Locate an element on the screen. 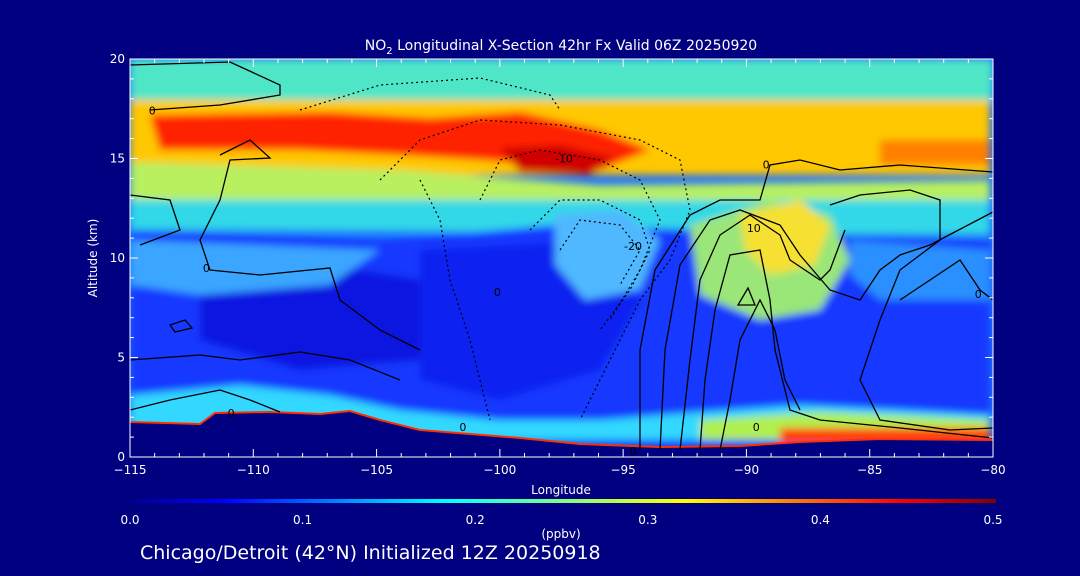 The width and height of the screenshot is (1080, 576). colorbar-tick-label: 0.3 is located at coordinates (647, 520).